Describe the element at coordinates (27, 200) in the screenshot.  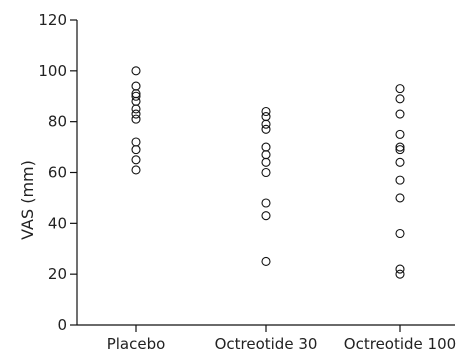
I see `y-axis-title: VAS (mm)` at that location.